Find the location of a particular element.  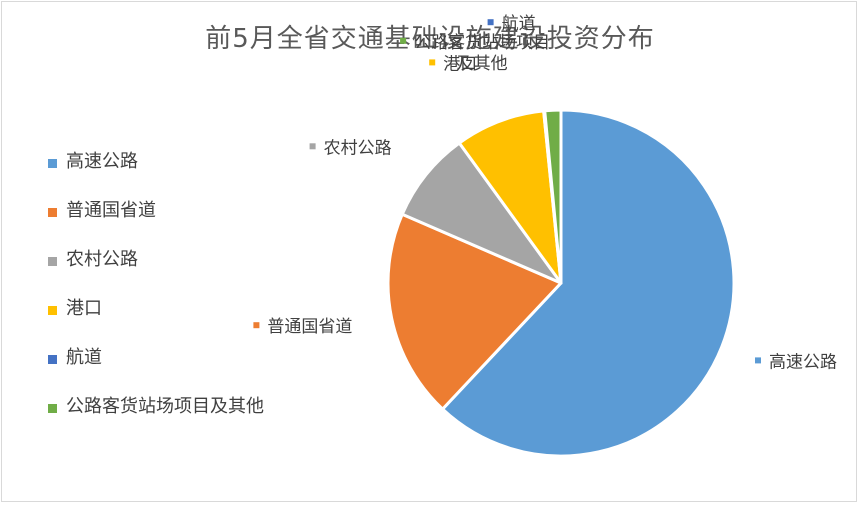

data-label: 高速公路 is located at coordinates (796, 362).